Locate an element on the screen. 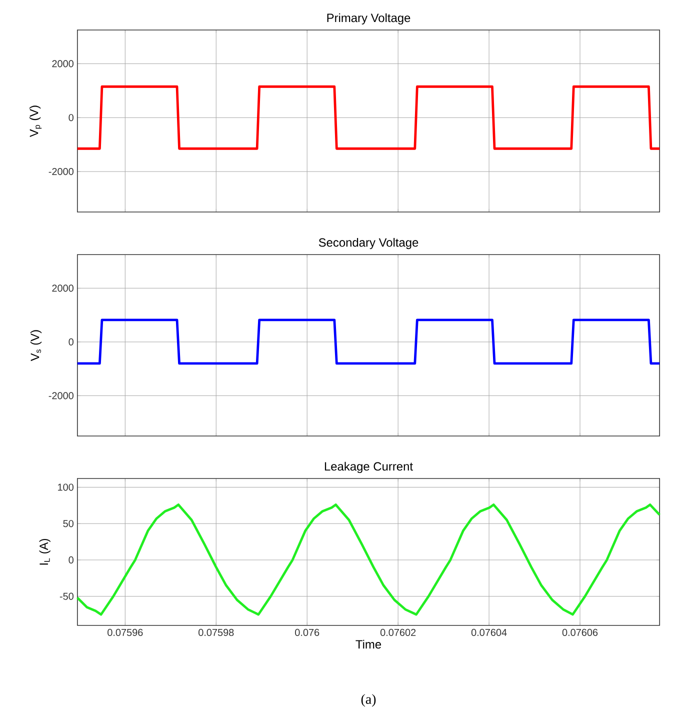 This screenshot has width=675, height=719. y-axis-title: V$_{s}$ (V) is located at coordinates (36, 346).